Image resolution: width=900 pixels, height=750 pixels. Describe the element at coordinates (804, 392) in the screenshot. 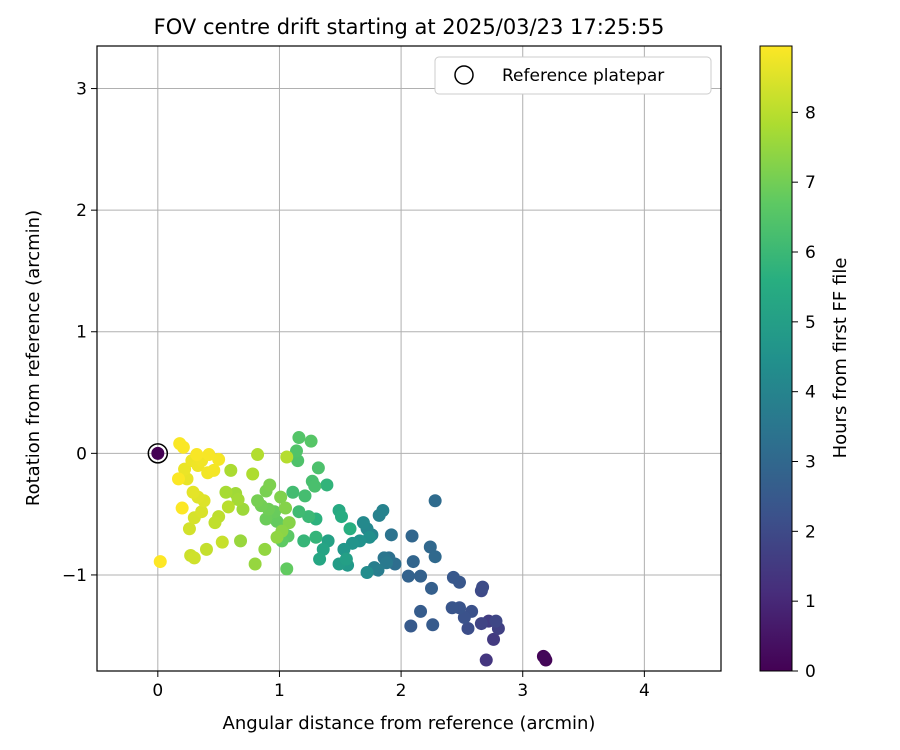

I see `colorbar-ticks: 0 1 2 3 4 5 6 7 8` at that location.